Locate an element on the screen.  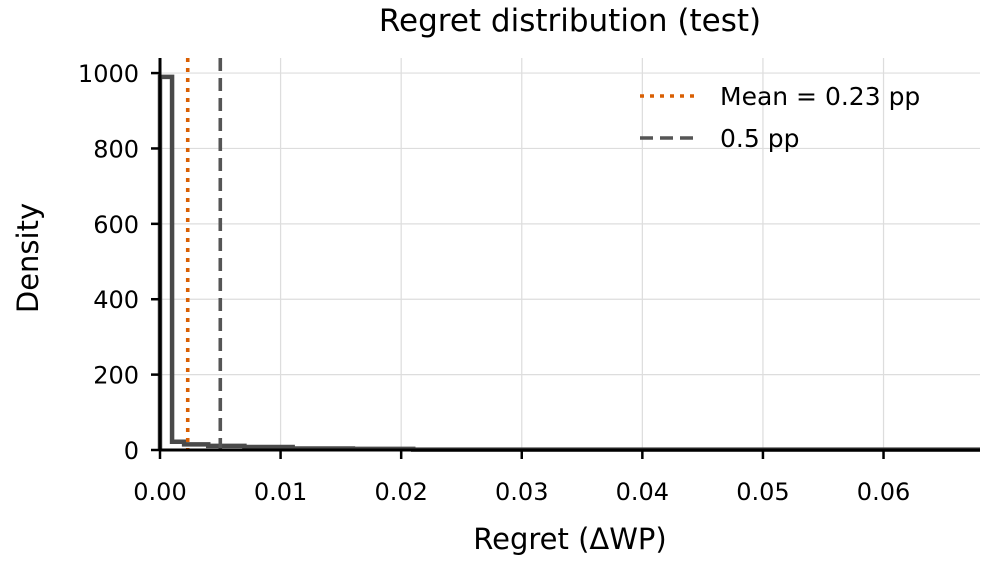
y-tick-label: 400 is located at coordinates (116, 300).